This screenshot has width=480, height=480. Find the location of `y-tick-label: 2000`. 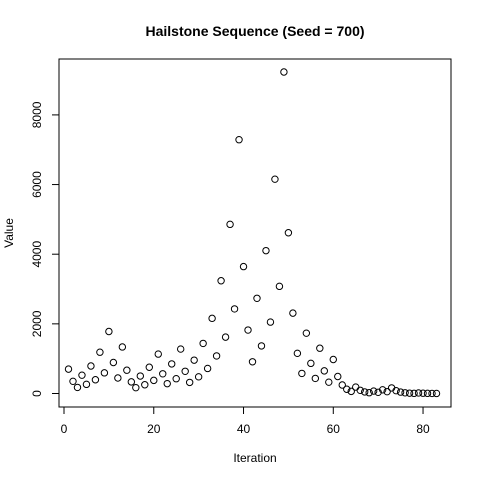

y-tick-label: 2000 is located at coordinates (37, 323).